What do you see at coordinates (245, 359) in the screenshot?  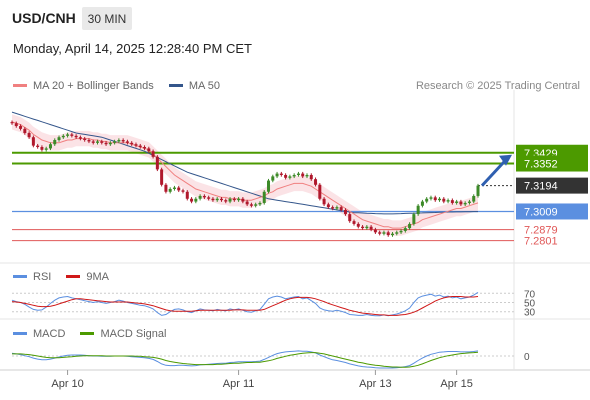 I see `macd-signal-line` at bounding box center [245, 359].